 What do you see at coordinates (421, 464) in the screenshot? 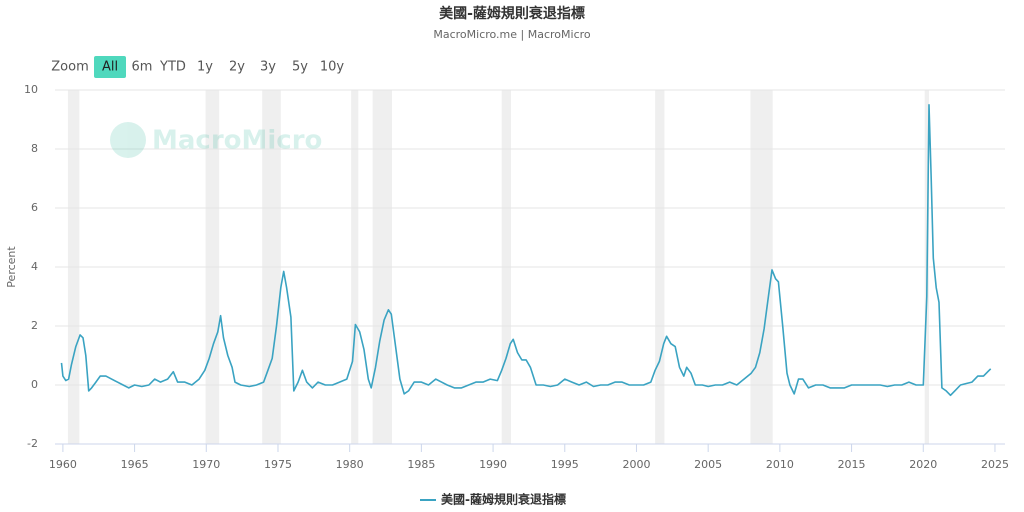
I see `x-tick-label: 1985` at bounding box center [421, 464].